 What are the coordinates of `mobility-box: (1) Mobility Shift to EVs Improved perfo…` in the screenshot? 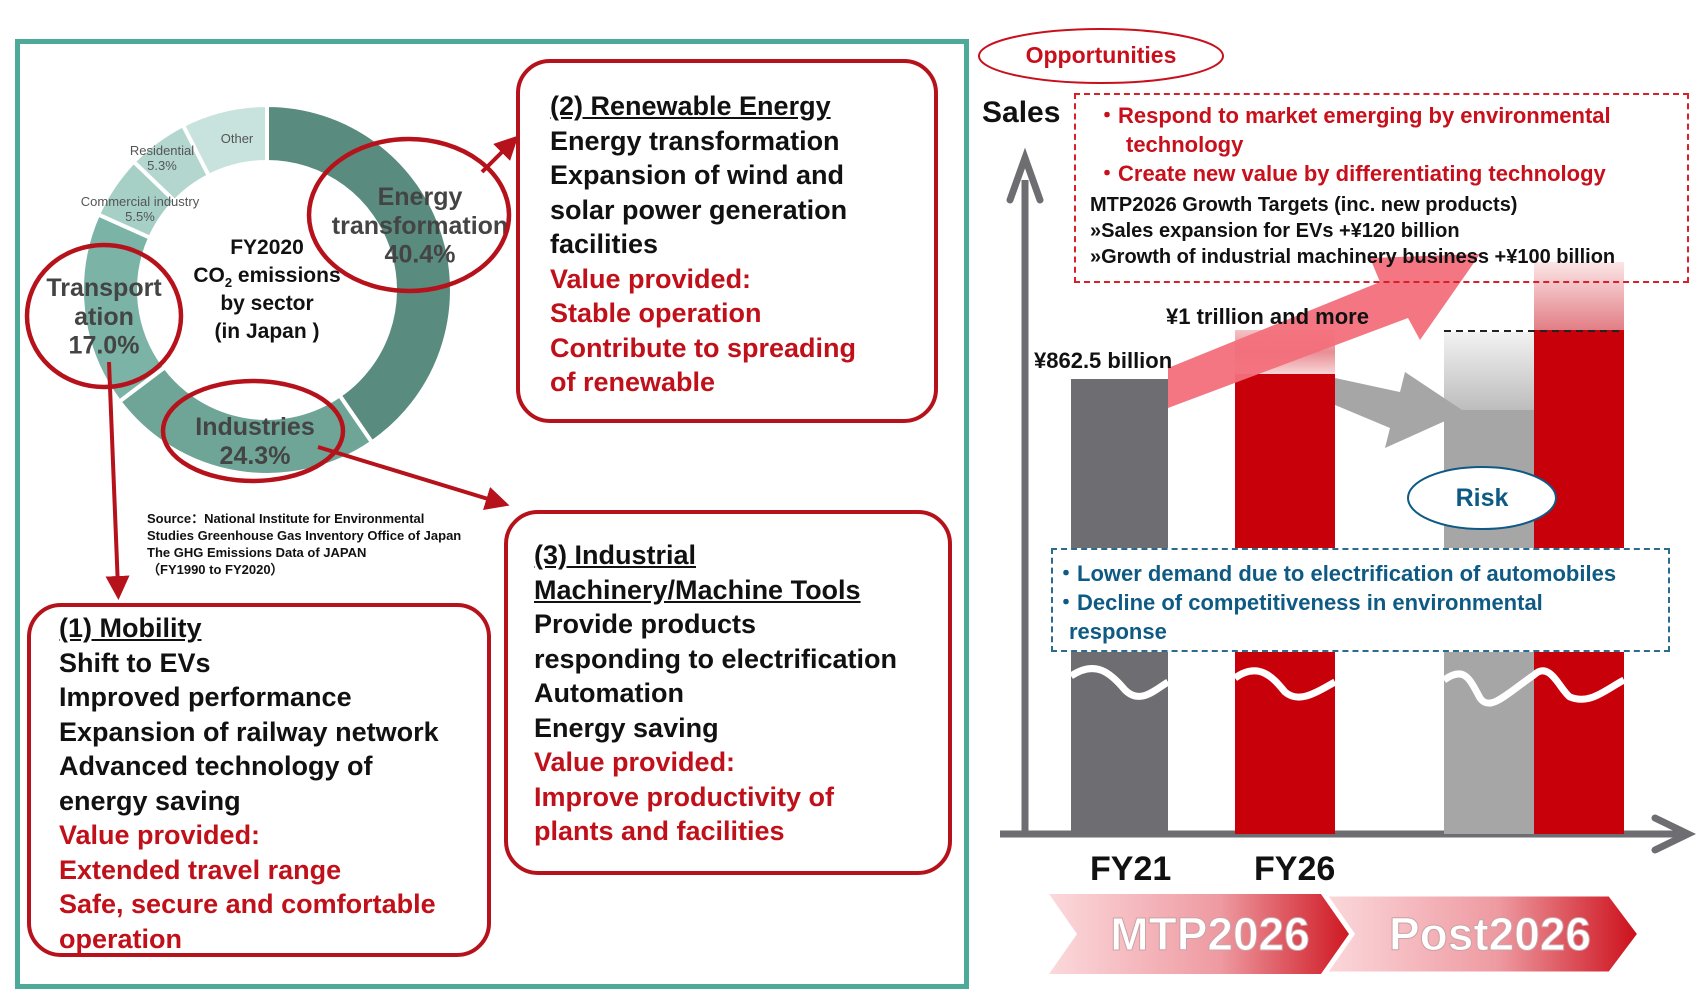 It's located at (259, 780).